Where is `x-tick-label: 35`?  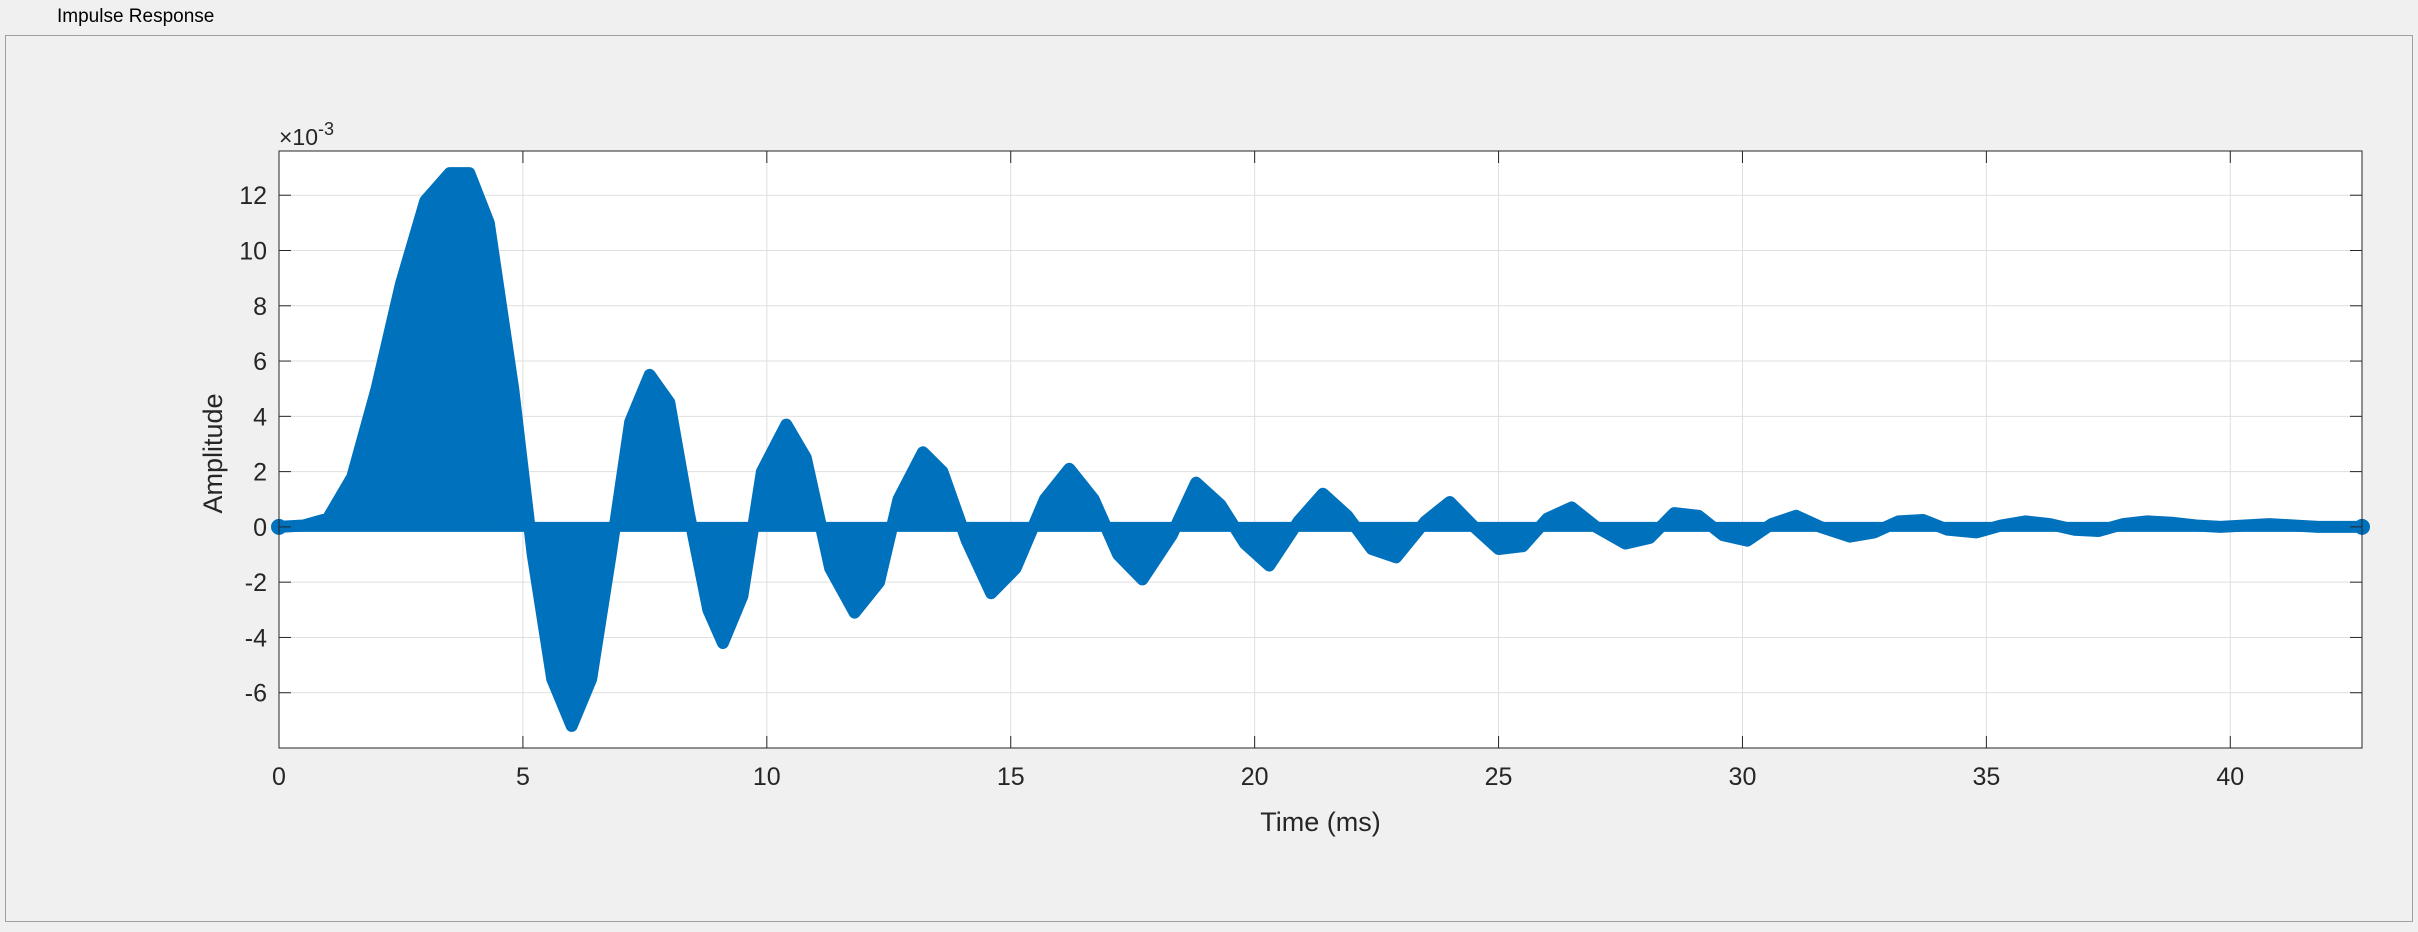
x-tick-label: 35 is located at coordinates (1986, 777).